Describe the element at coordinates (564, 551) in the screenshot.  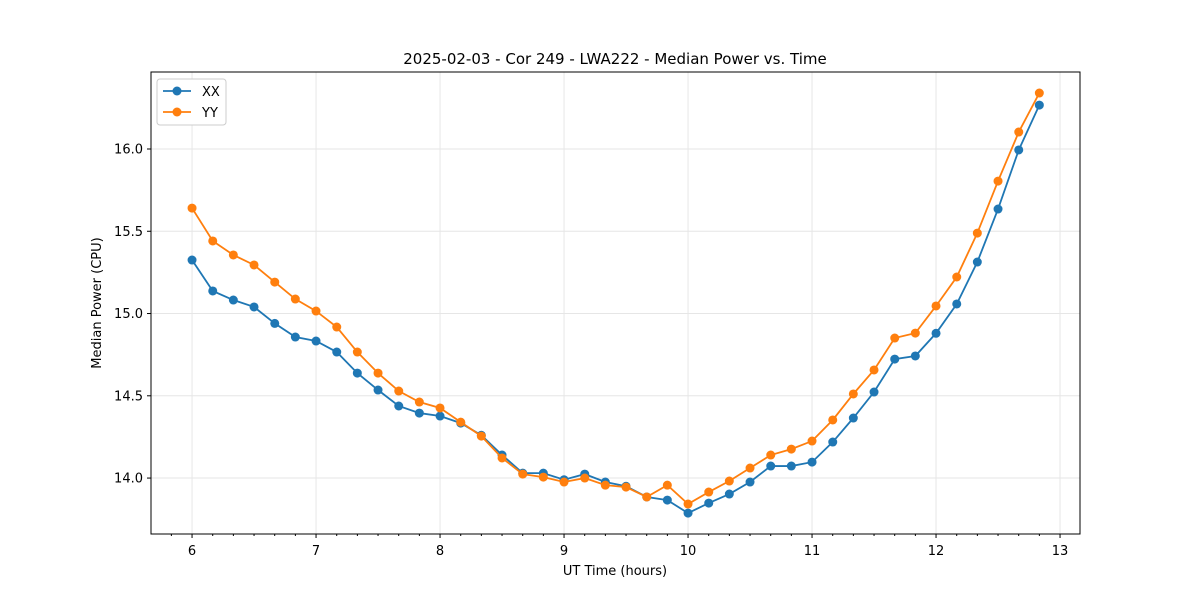
I see `x-tick-label: 9` at that location.